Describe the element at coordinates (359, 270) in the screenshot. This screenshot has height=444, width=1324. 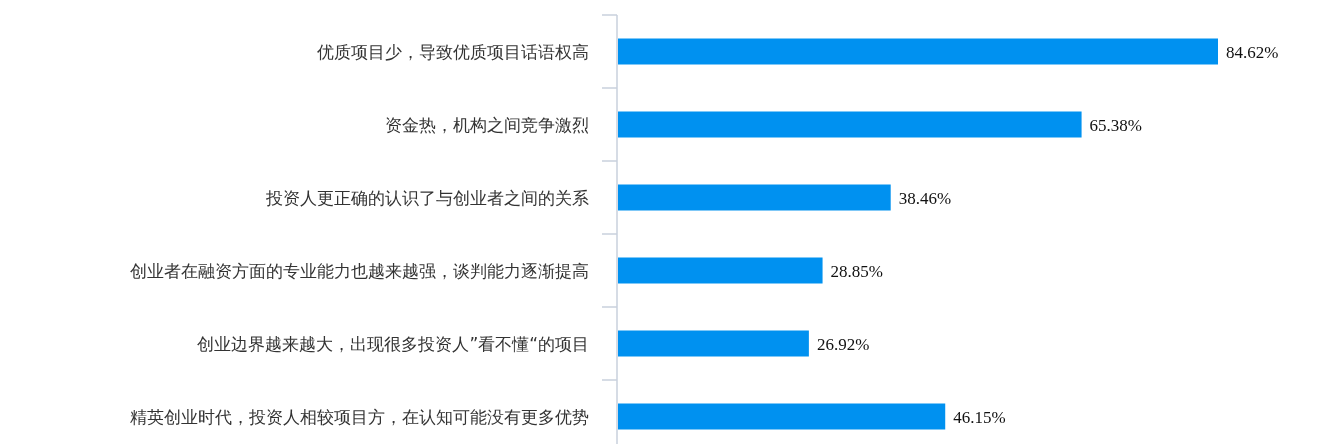
I see `y-tick-label: 创业者在融资方面的专业能力也越来越强，谈判能力逐渐提高` at that location.